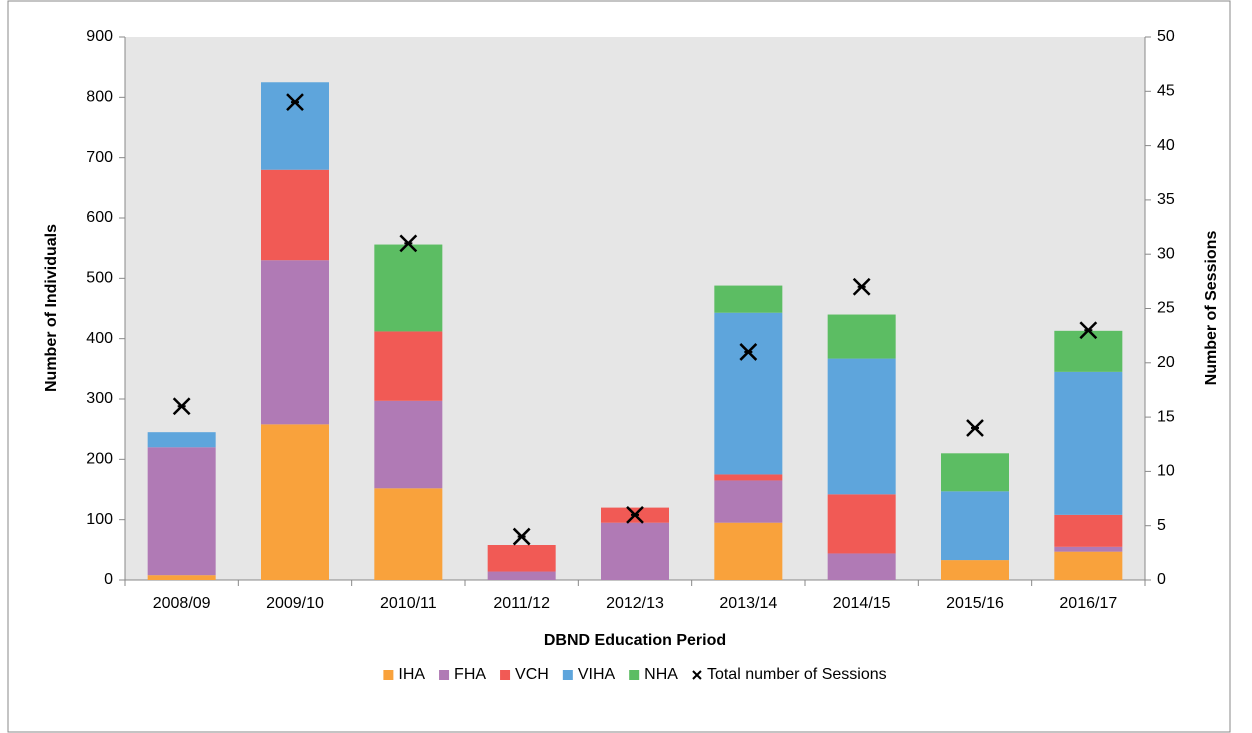 Image resolution: width=1252 pixels, height=733 pixels. I want to click on x-tick-label: 2010/11, so click(408, 603).